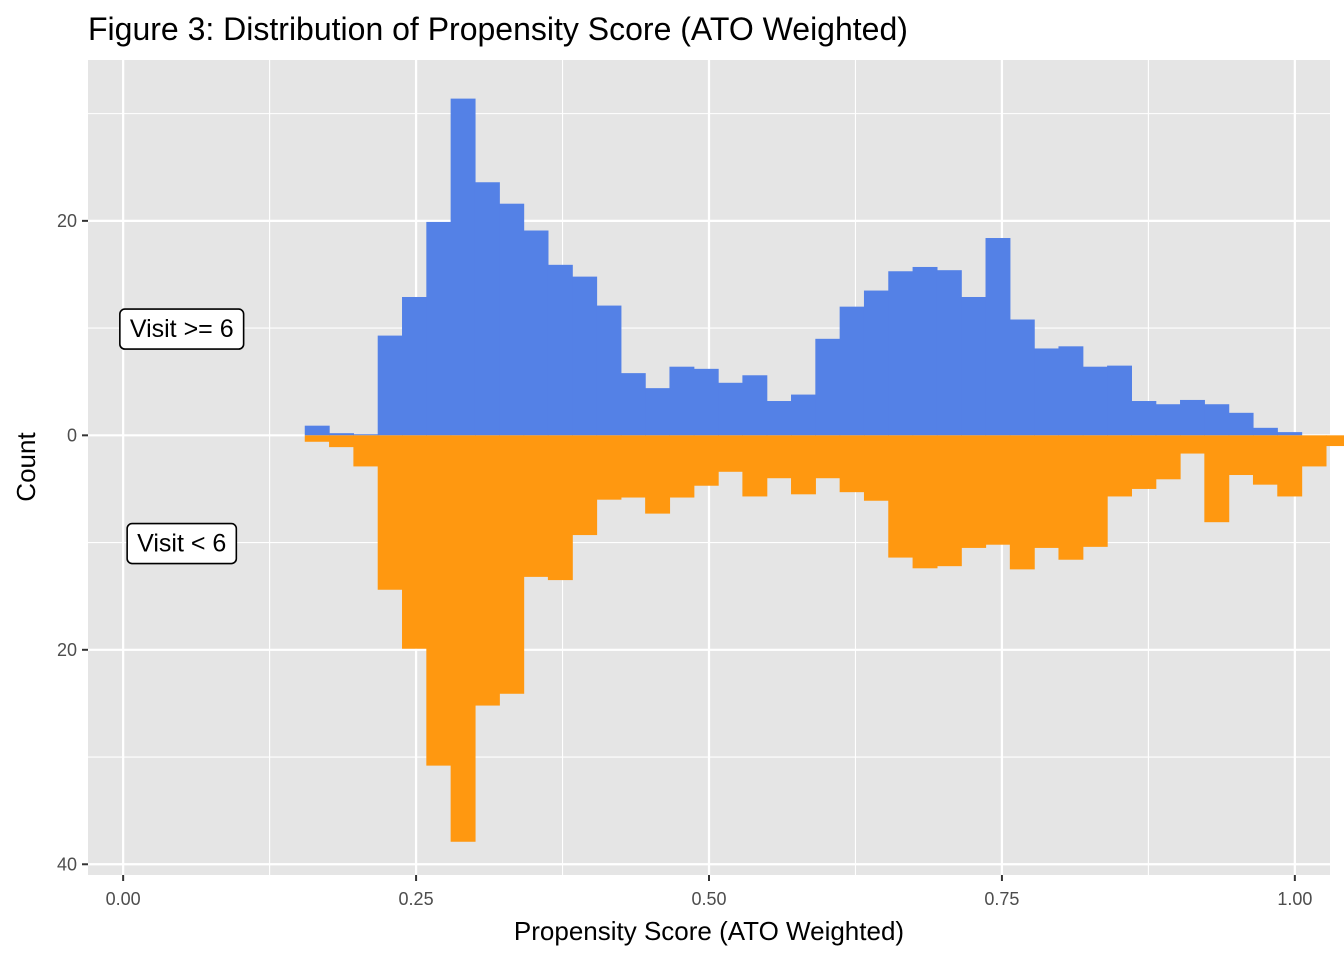  What do you see at coordinates (182, 436) in the screenshot?
I see `annotations: Visit >= 6 Visit < 6` at bounding box center [182, 436].